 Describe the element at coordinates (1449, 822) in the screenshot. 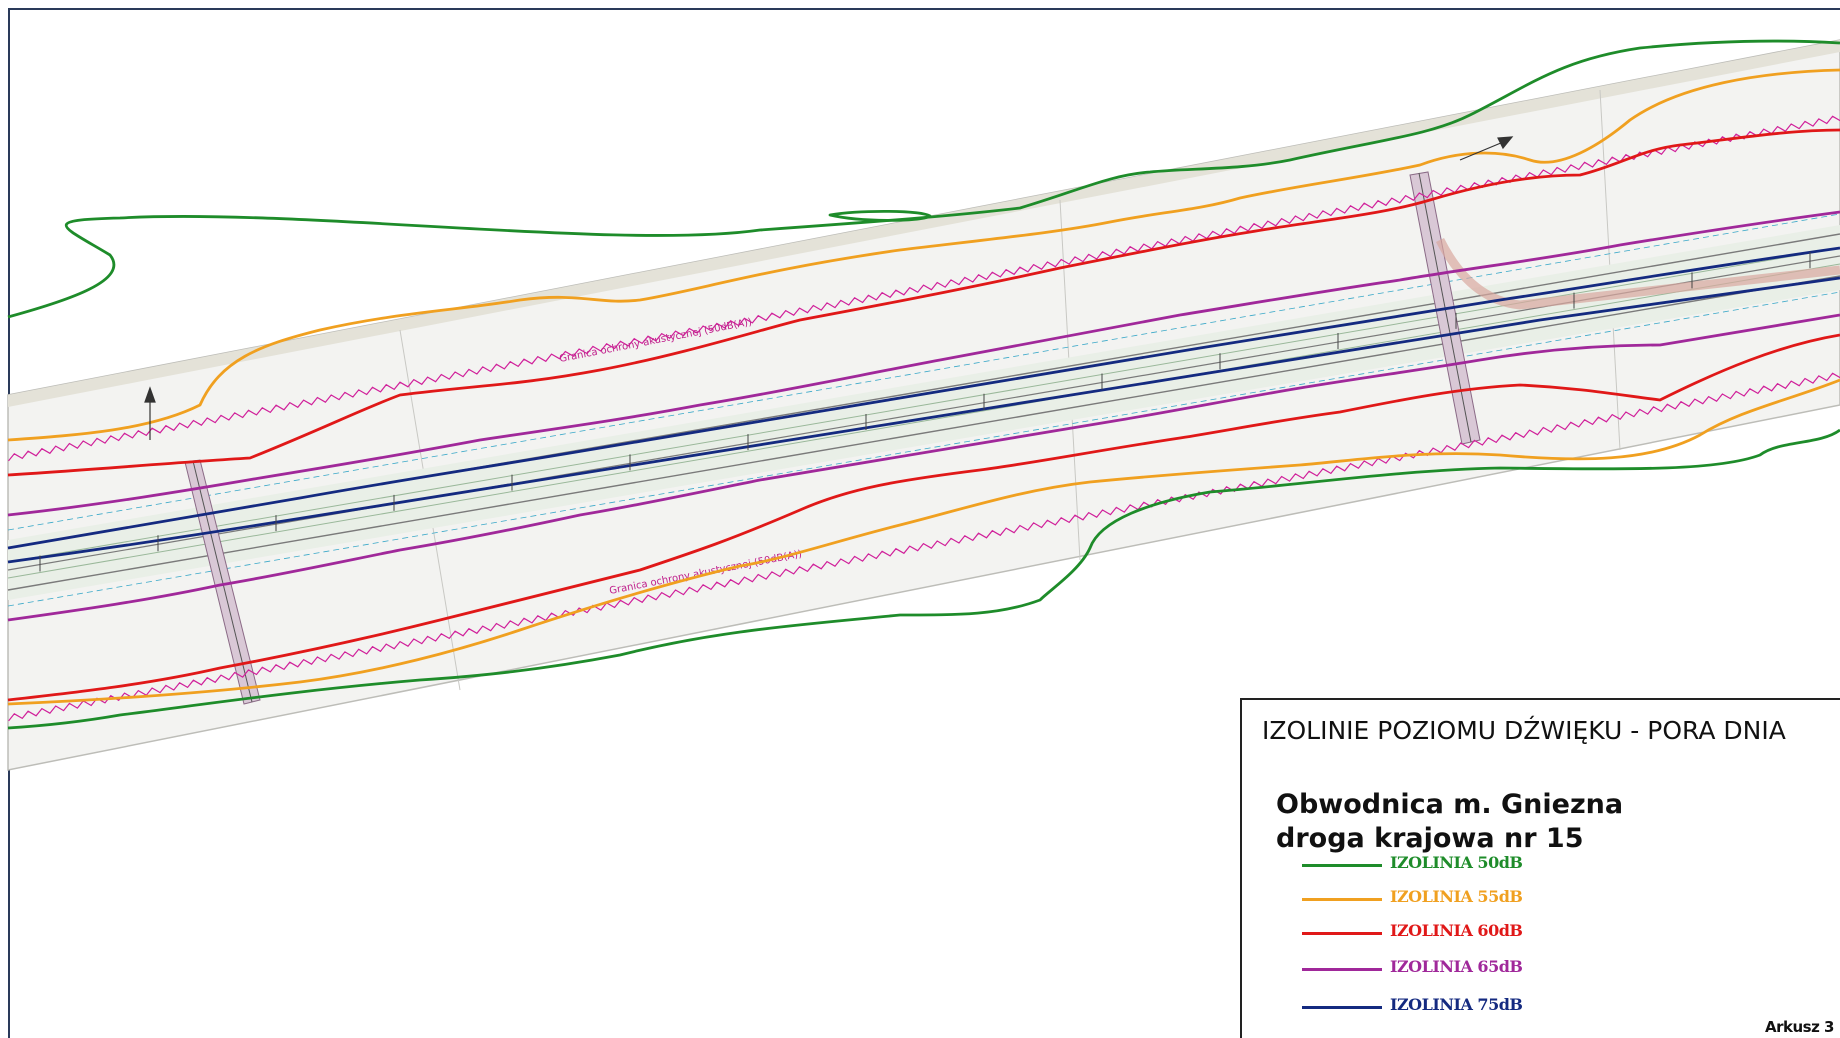

I see `road-name: Obwodnica m. Gniezna droga krajowa nr 15` at that location.